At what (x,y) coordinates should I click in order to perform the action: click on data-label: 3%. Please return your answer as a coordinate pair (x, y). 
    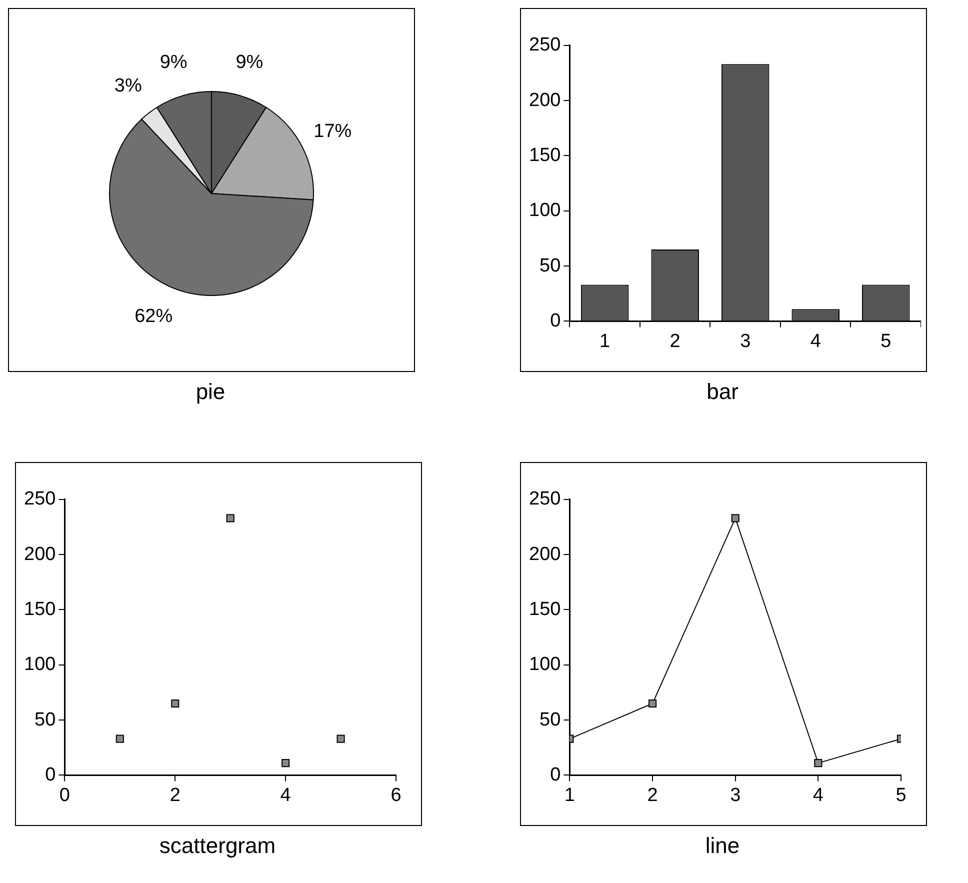
    Looking at the image, I should click on (128, 85).